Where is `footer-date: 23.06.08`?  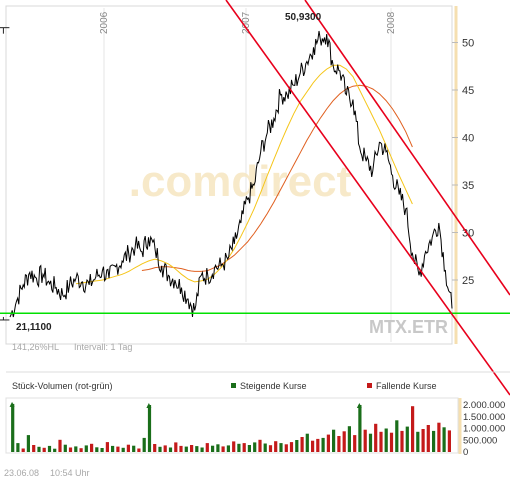
footer-date: 23.06.08 is located at coordinates (21, 473).